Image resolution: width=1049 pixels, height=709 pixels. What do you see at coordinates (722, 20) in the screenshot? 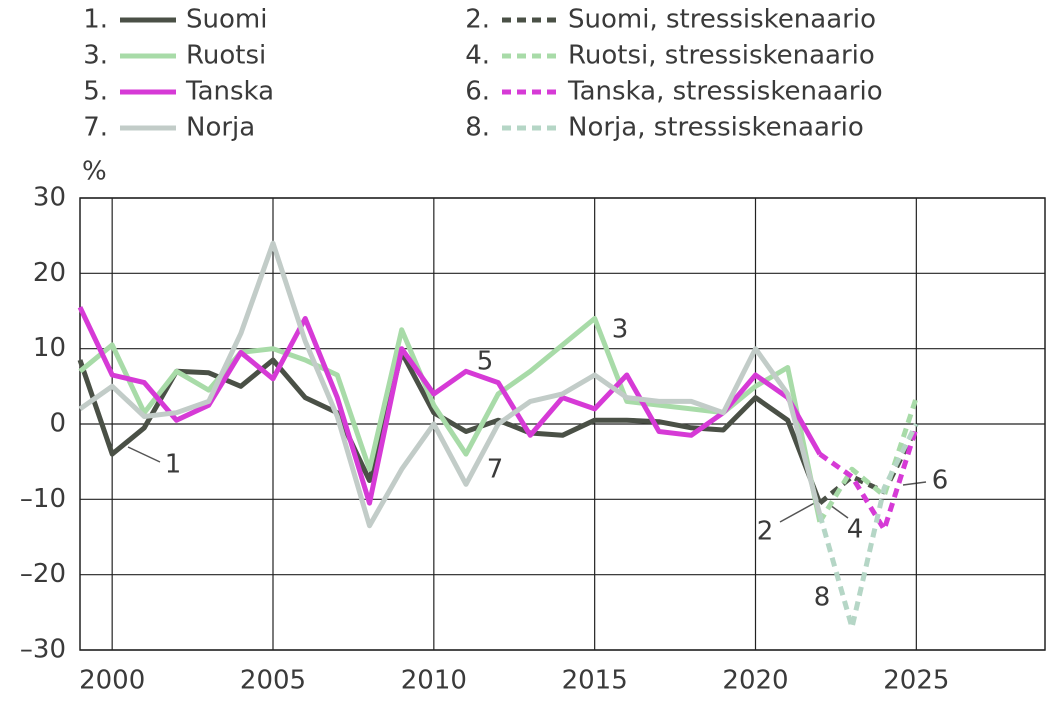
I see `legend-label: Suomi, stressiskenaario` at bounding box center [722, 20].